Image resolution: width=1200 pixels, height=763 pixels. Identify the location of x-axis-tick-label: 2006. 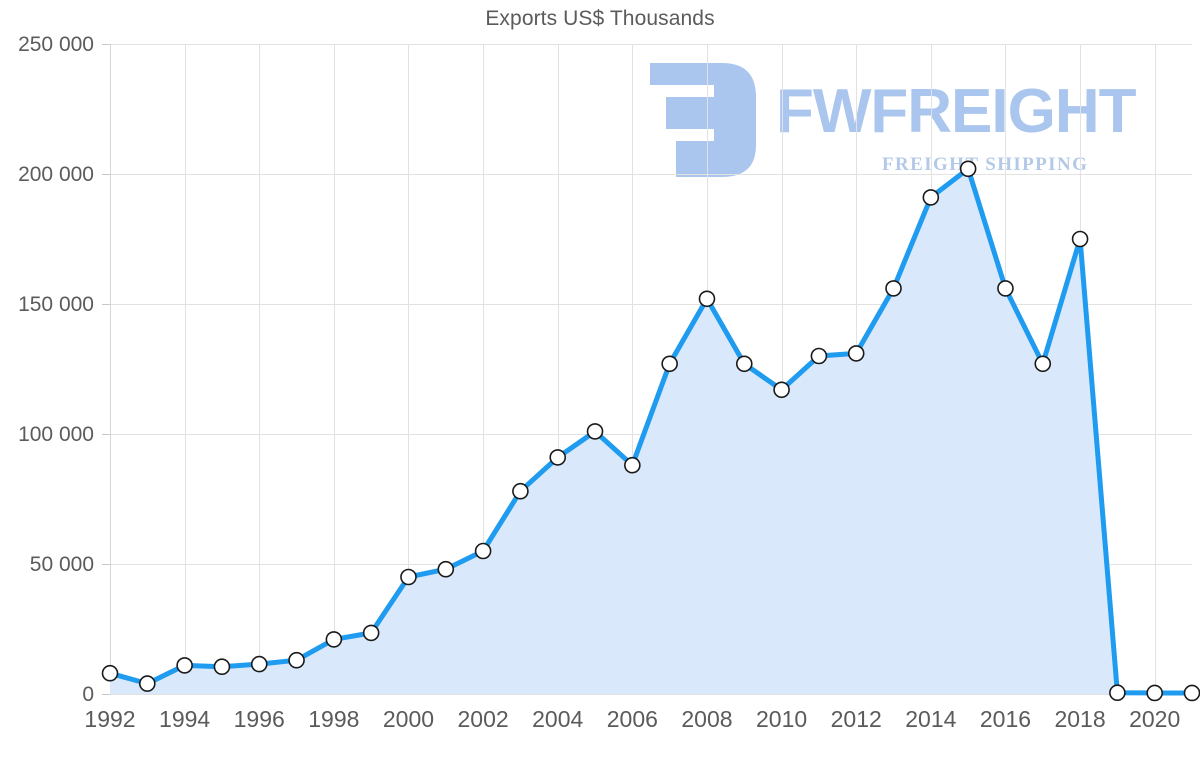
(632, 719).